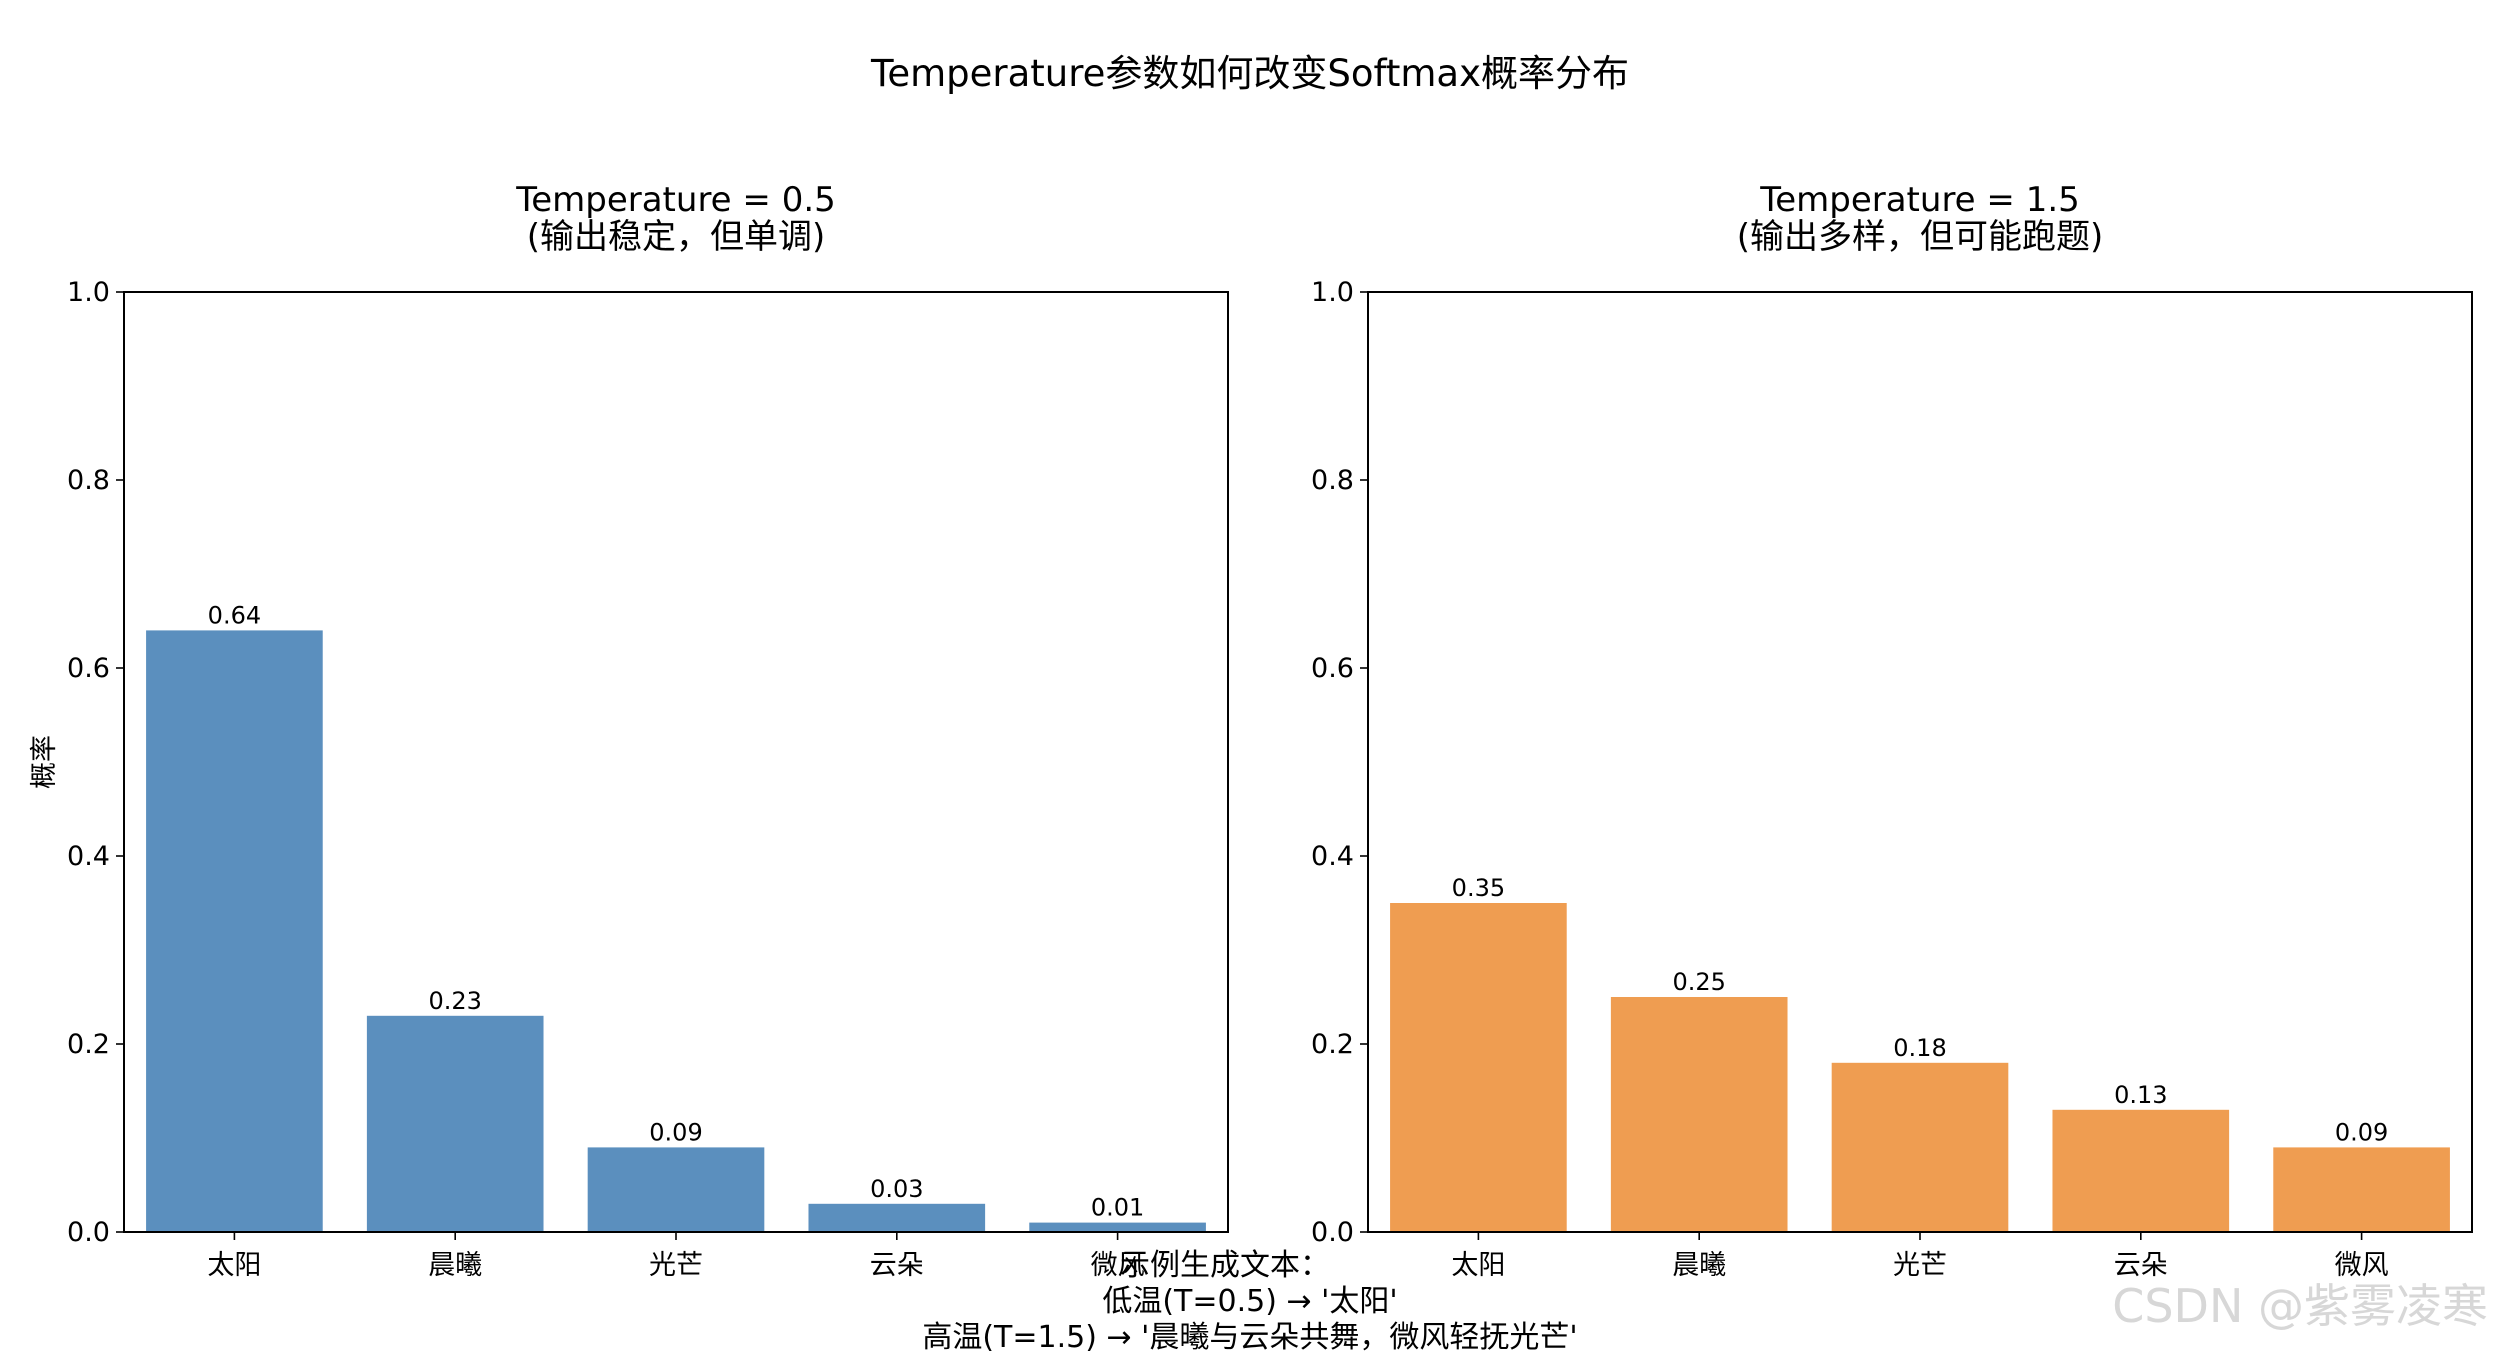 The image size is (2500, 1354). What do you see at coordinates (675, 200) in the screenshot?
I see `subplot-title: Temperature = 0.5` at bounding box center [675, 200].